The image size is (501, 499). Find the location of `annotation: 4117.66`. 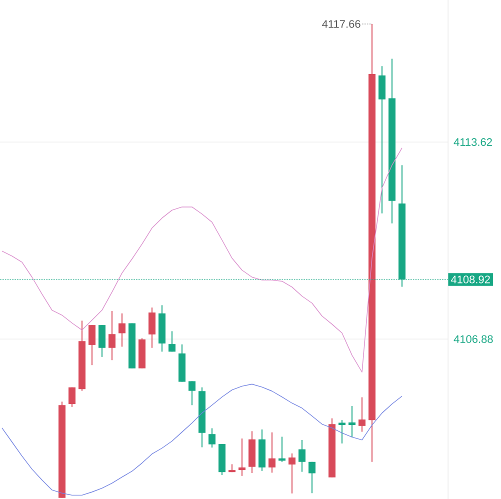

annotation: 4117.66 is located at coordinates (341, 24).